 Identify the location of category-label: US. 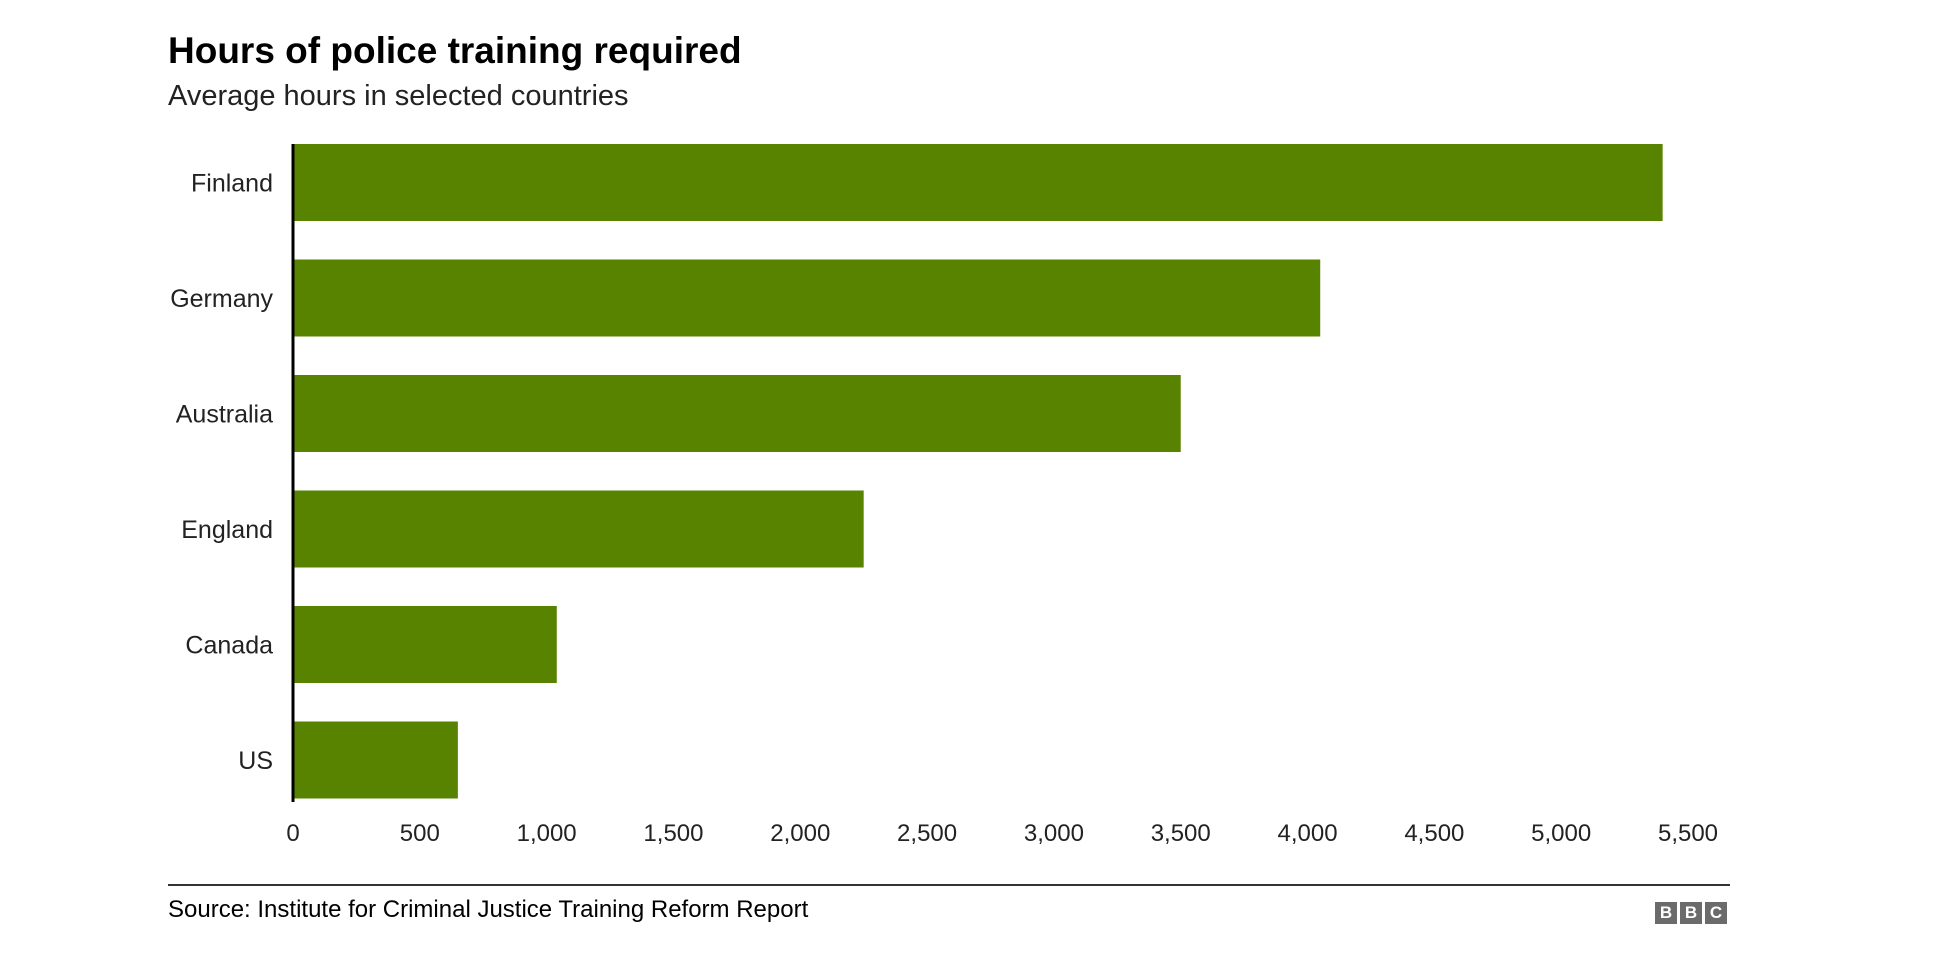
(255, 761).